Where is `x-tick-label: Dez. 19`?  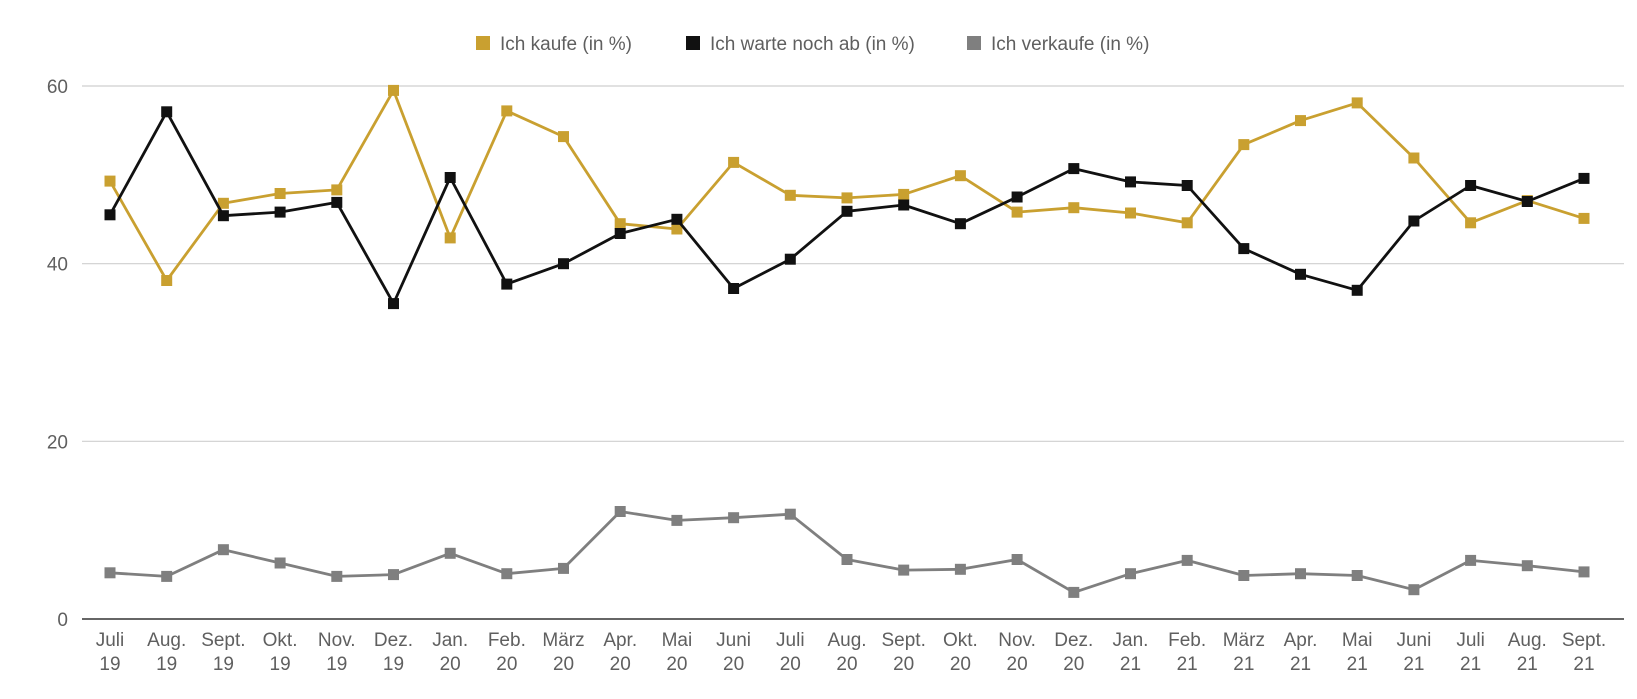
x-tick-label: Dez. 19 is located at coordinates (393, 652).